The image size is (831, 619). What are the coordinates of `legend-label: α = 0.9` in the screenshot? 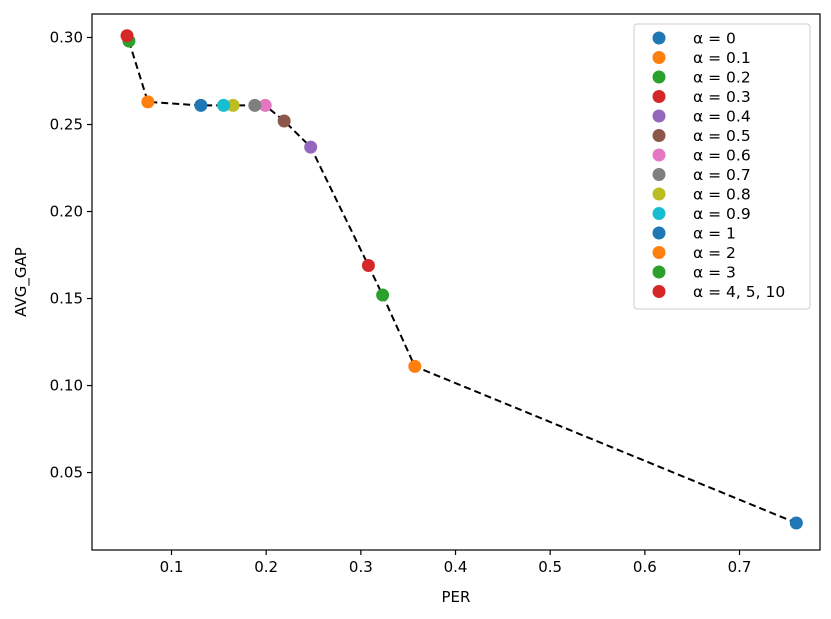 It's located at (722, 214).